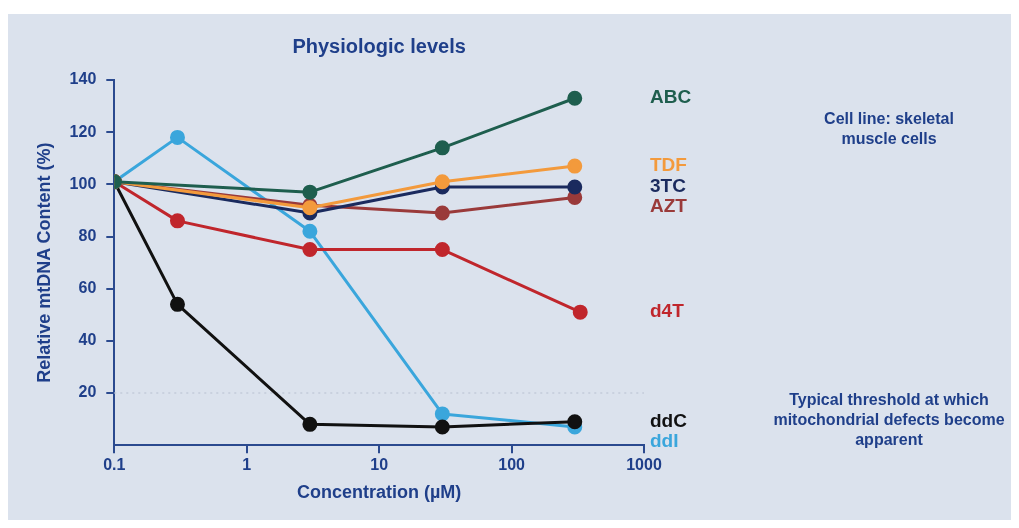  Describe the element at coordinates (664, 440) in the screenshot. I see `text: ddI` at that location.